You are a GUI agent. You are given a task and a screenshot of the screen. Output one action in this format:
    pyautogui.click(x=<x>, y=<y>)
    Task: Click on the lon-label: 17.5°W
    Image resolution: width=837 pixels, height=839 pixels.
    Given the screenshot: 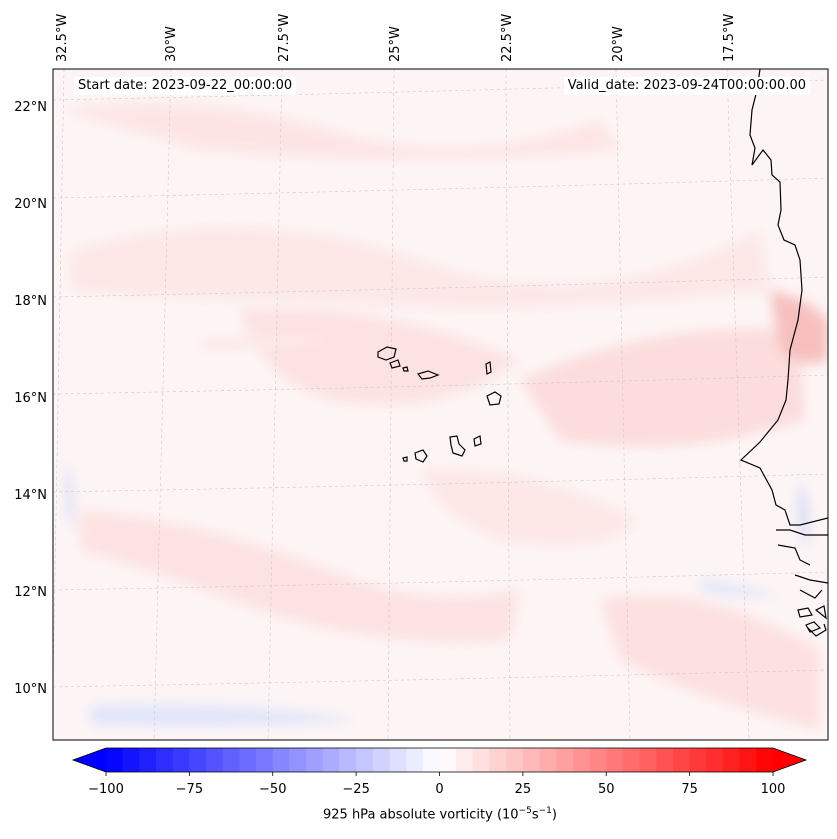 What is the action you would take?
    pyautogui.click(x=729, y=38)
    